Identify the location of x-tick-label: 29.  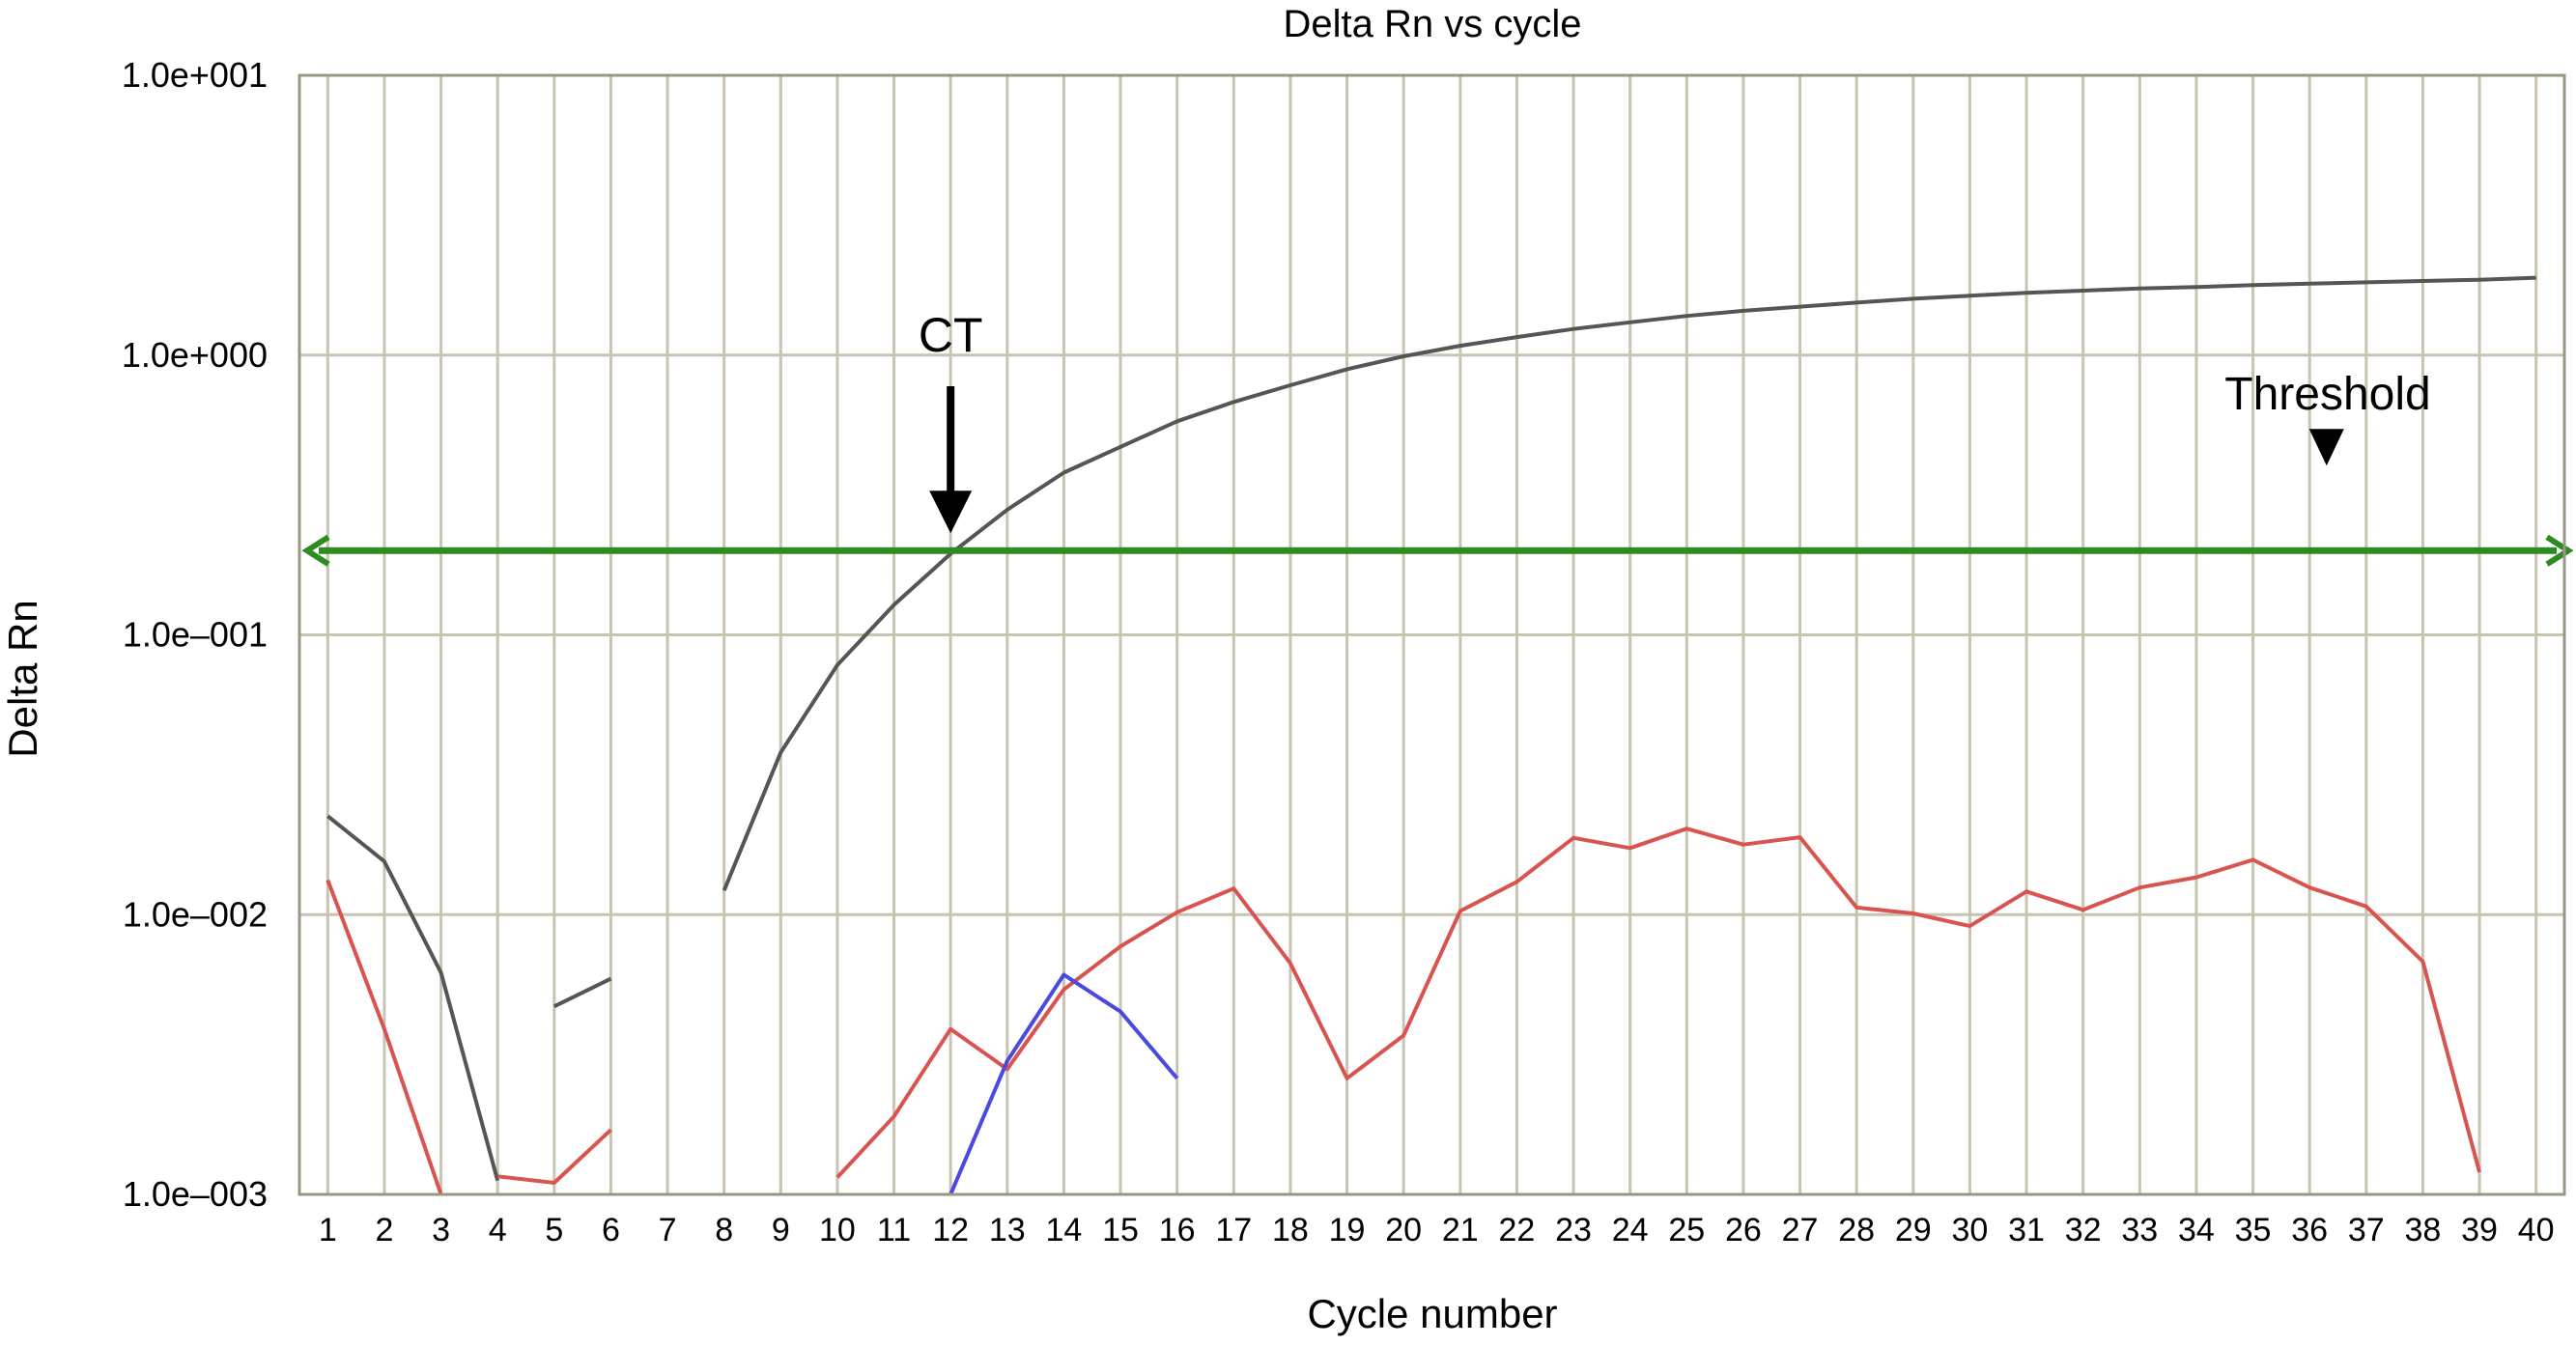
(1913, 1230).